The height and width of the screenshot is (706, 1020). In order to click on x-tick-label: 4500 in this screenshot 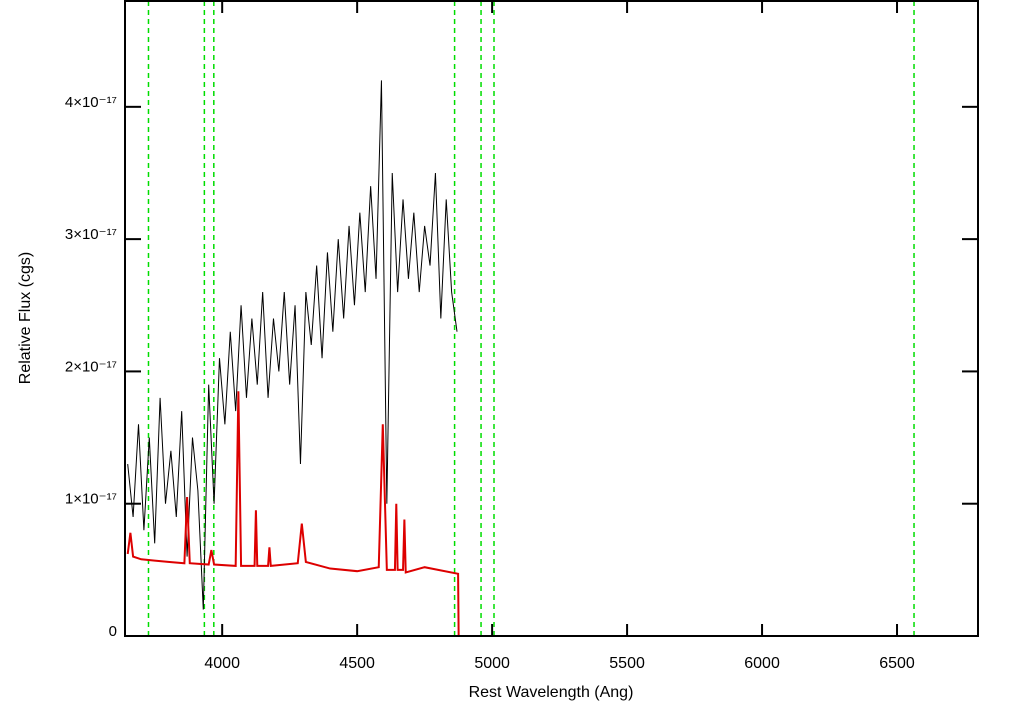, I will do `click(357, 663)`.